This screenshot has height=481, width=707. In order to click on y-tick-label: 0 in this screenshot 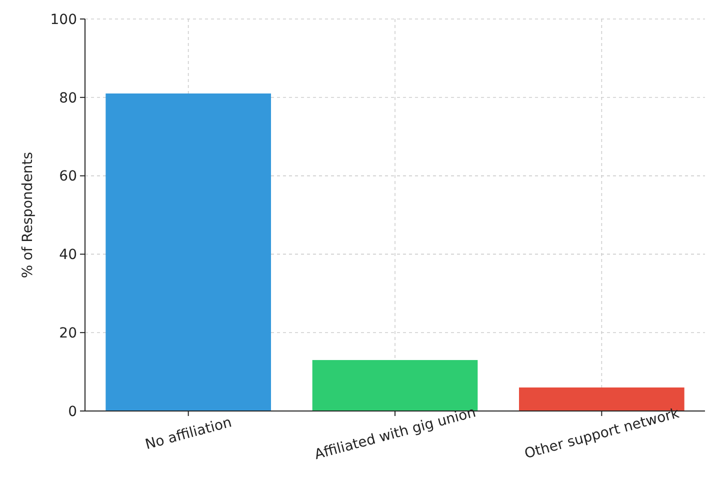, I will do `click(72, 412)`.